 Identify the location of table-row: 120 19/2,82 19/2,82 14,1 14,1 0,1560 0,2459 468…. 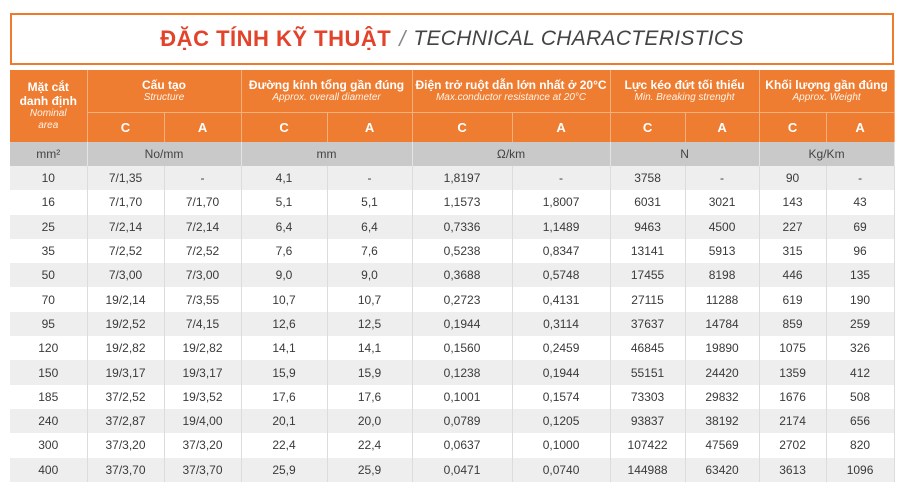
(452, 348).